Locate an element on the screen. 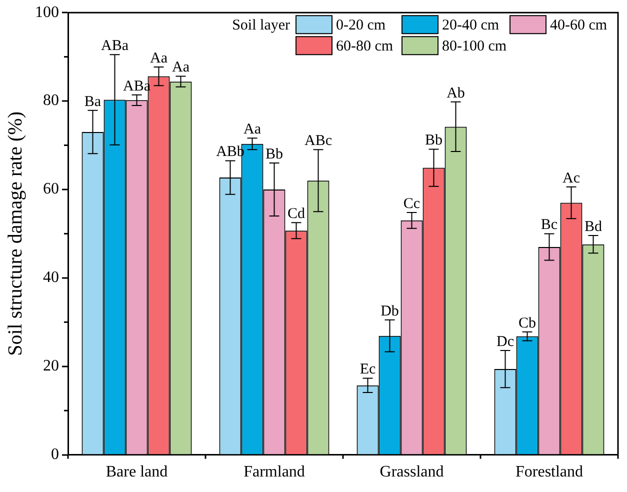 This screenshot has width=627, height=492. y-tick-label: 80 is located at coordinates (51, 101).